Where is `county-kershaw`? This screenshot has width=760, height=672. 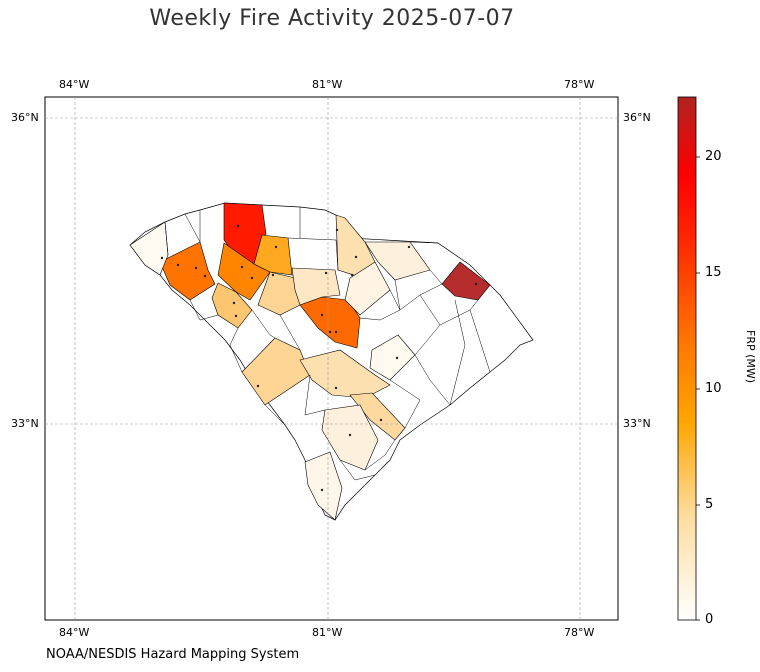 county-kershaw is located at coordinates (367, 288).